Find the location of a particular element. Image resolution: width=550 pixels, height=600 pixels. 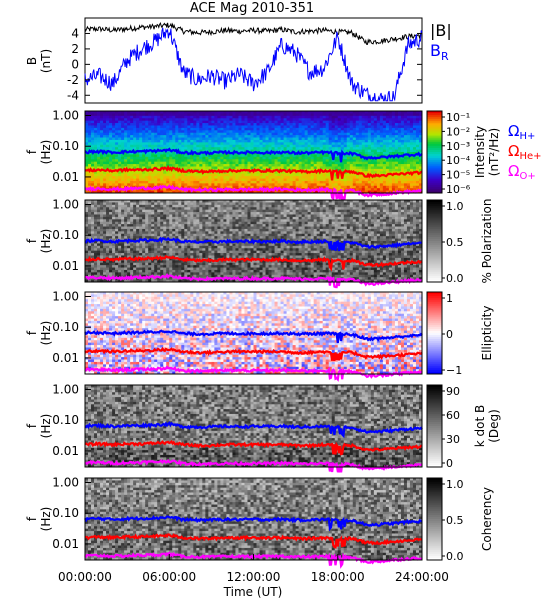

panel-intensity-image is located at coordinates (254, 152).